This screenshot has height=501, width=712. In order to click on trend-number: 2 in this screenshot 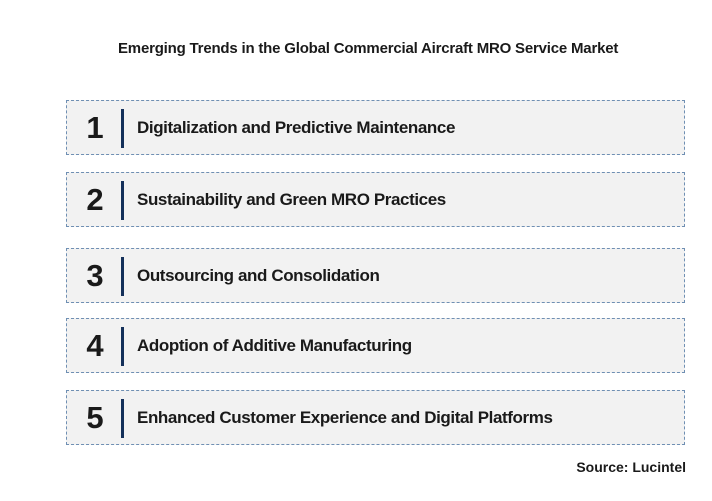, I will do `click(95, 199)`.